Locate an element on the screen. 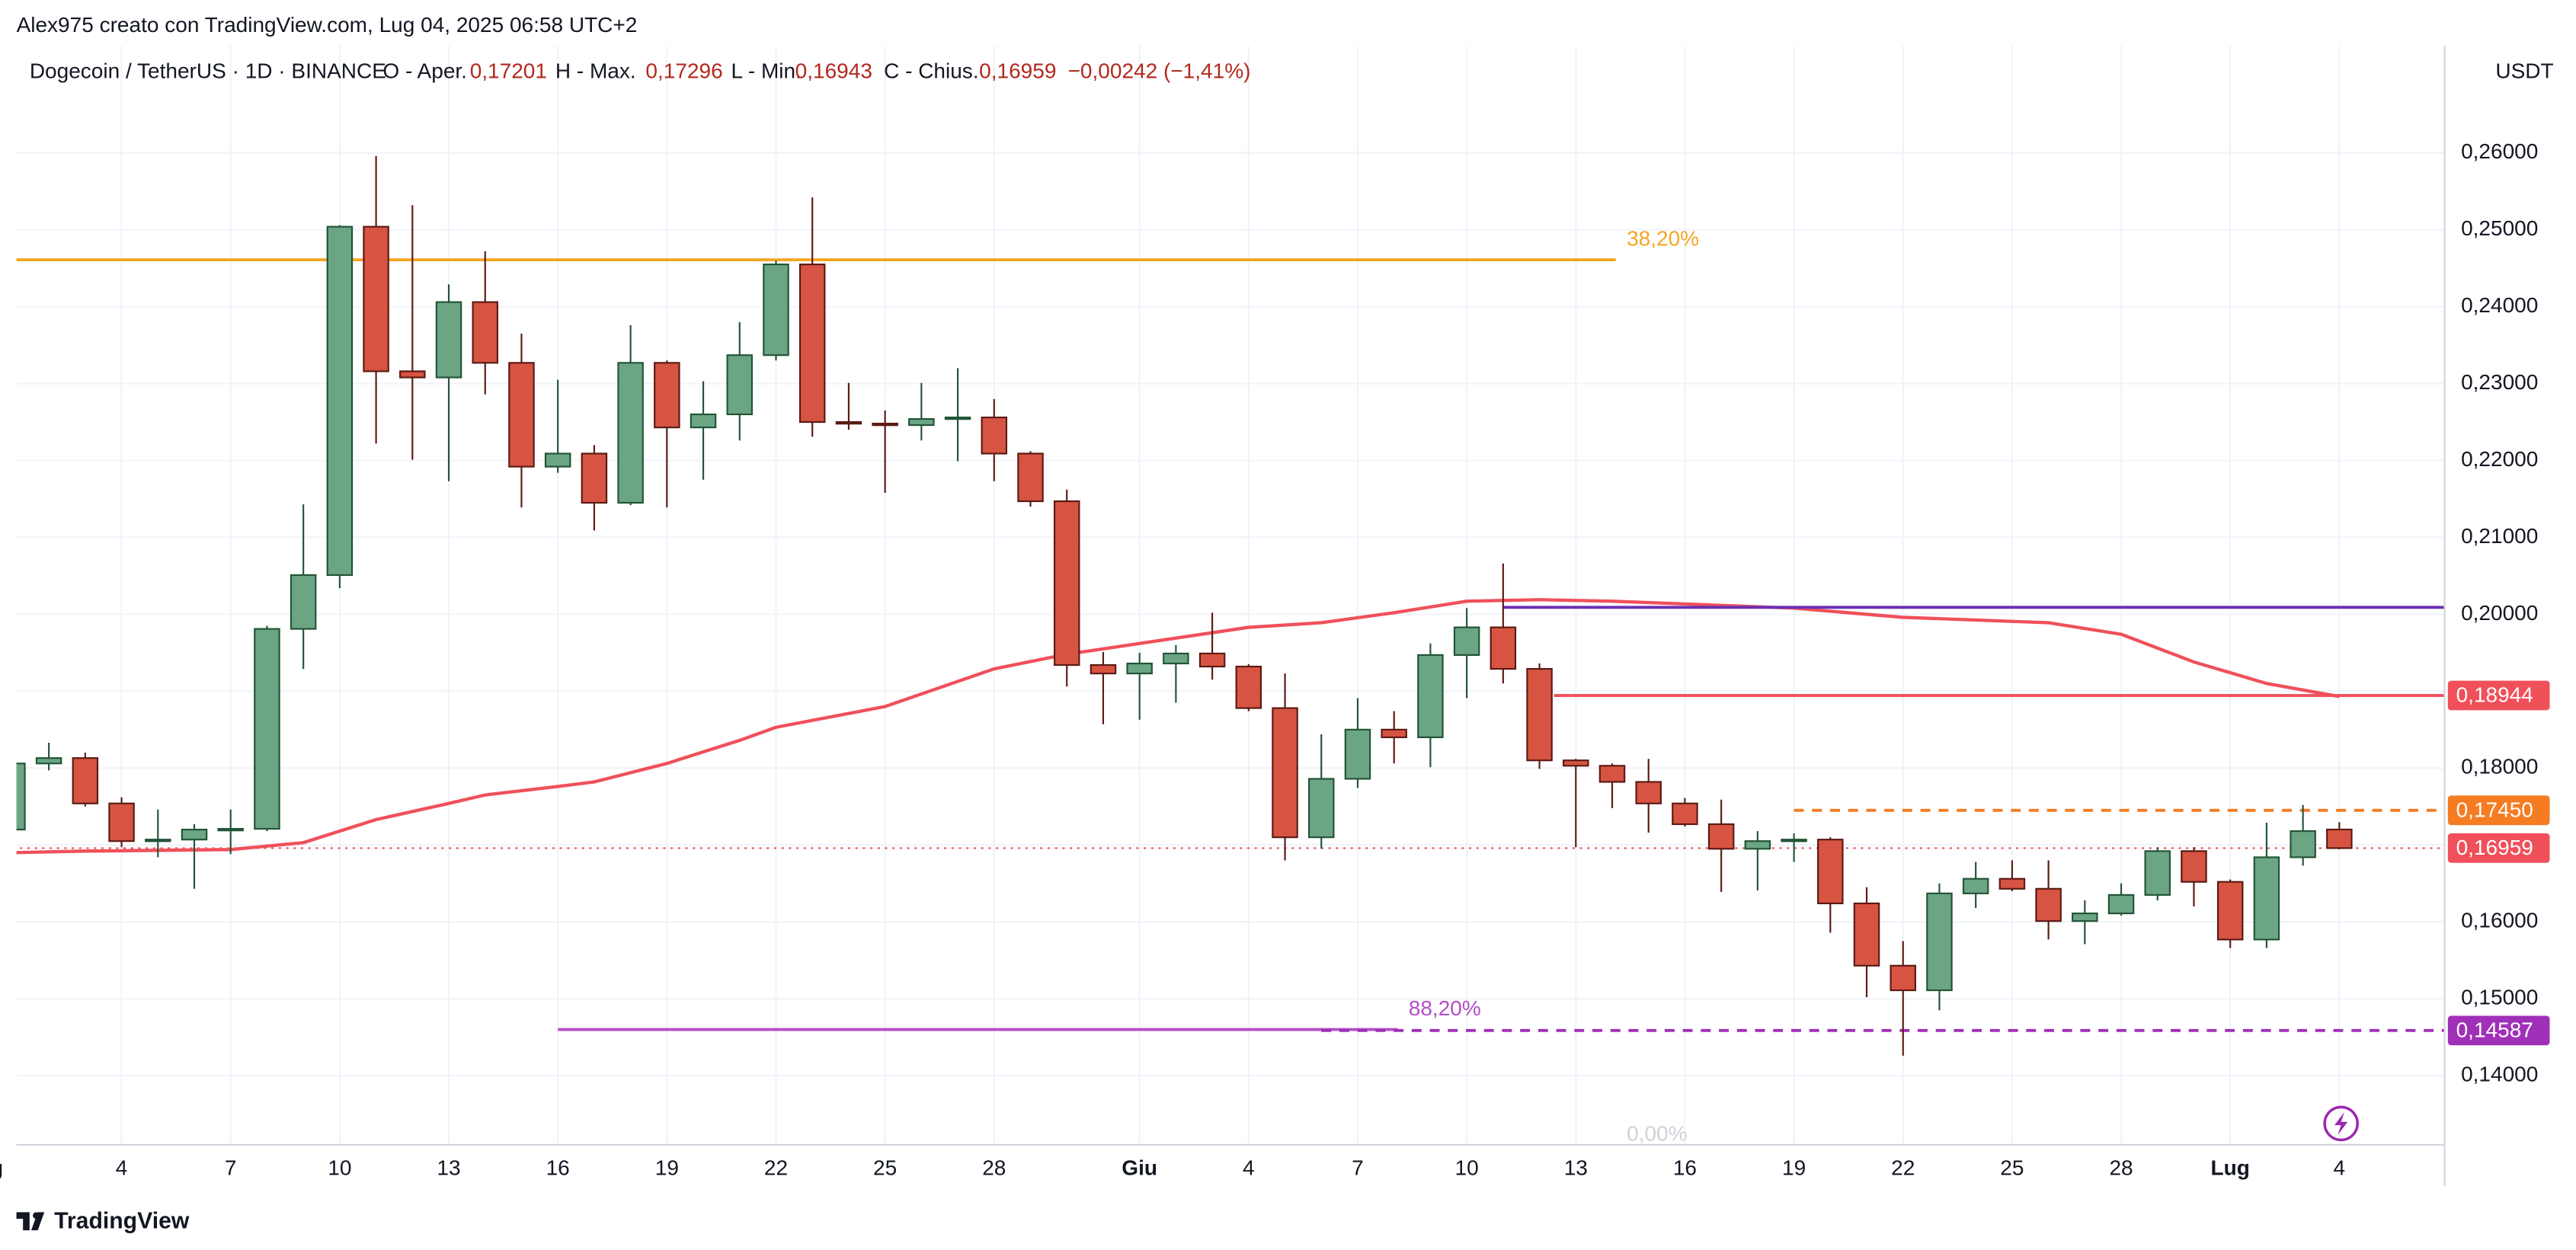  footer: TradingView is located at coordinates (122, 1221).